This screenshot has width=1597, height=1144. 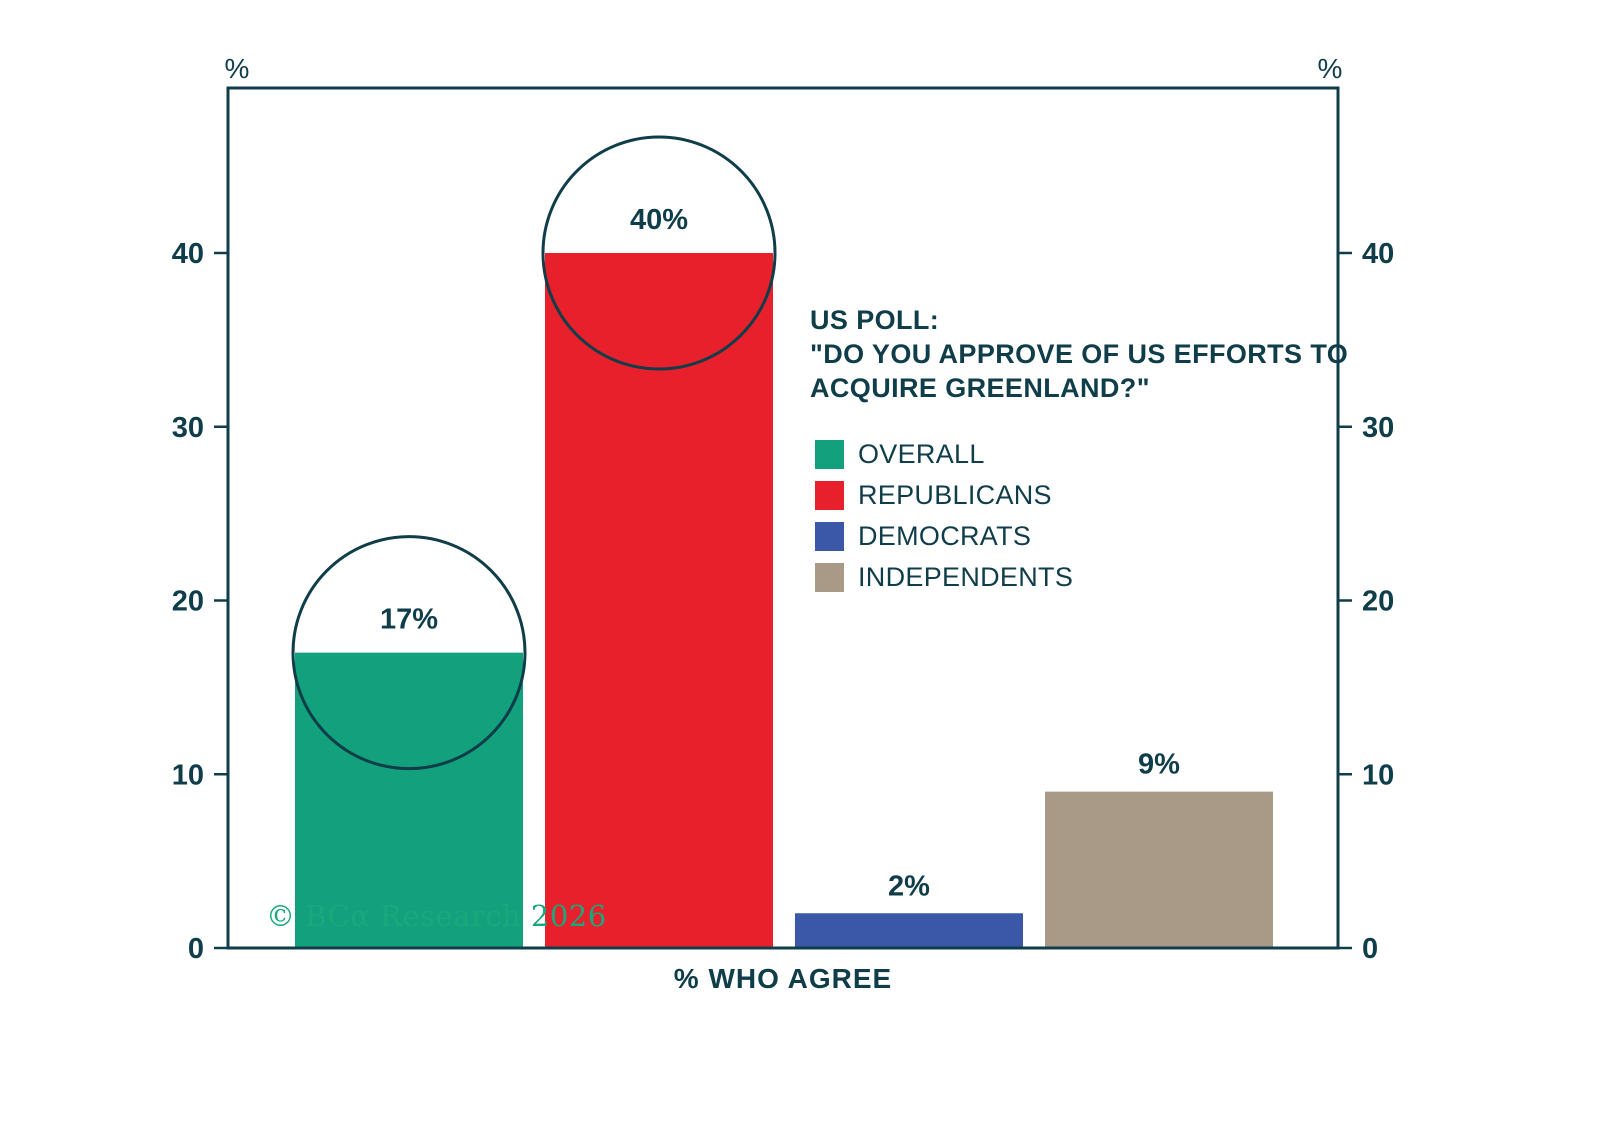 I want to click on ytick-label-left-40: 40, so click(x=188, y=254).